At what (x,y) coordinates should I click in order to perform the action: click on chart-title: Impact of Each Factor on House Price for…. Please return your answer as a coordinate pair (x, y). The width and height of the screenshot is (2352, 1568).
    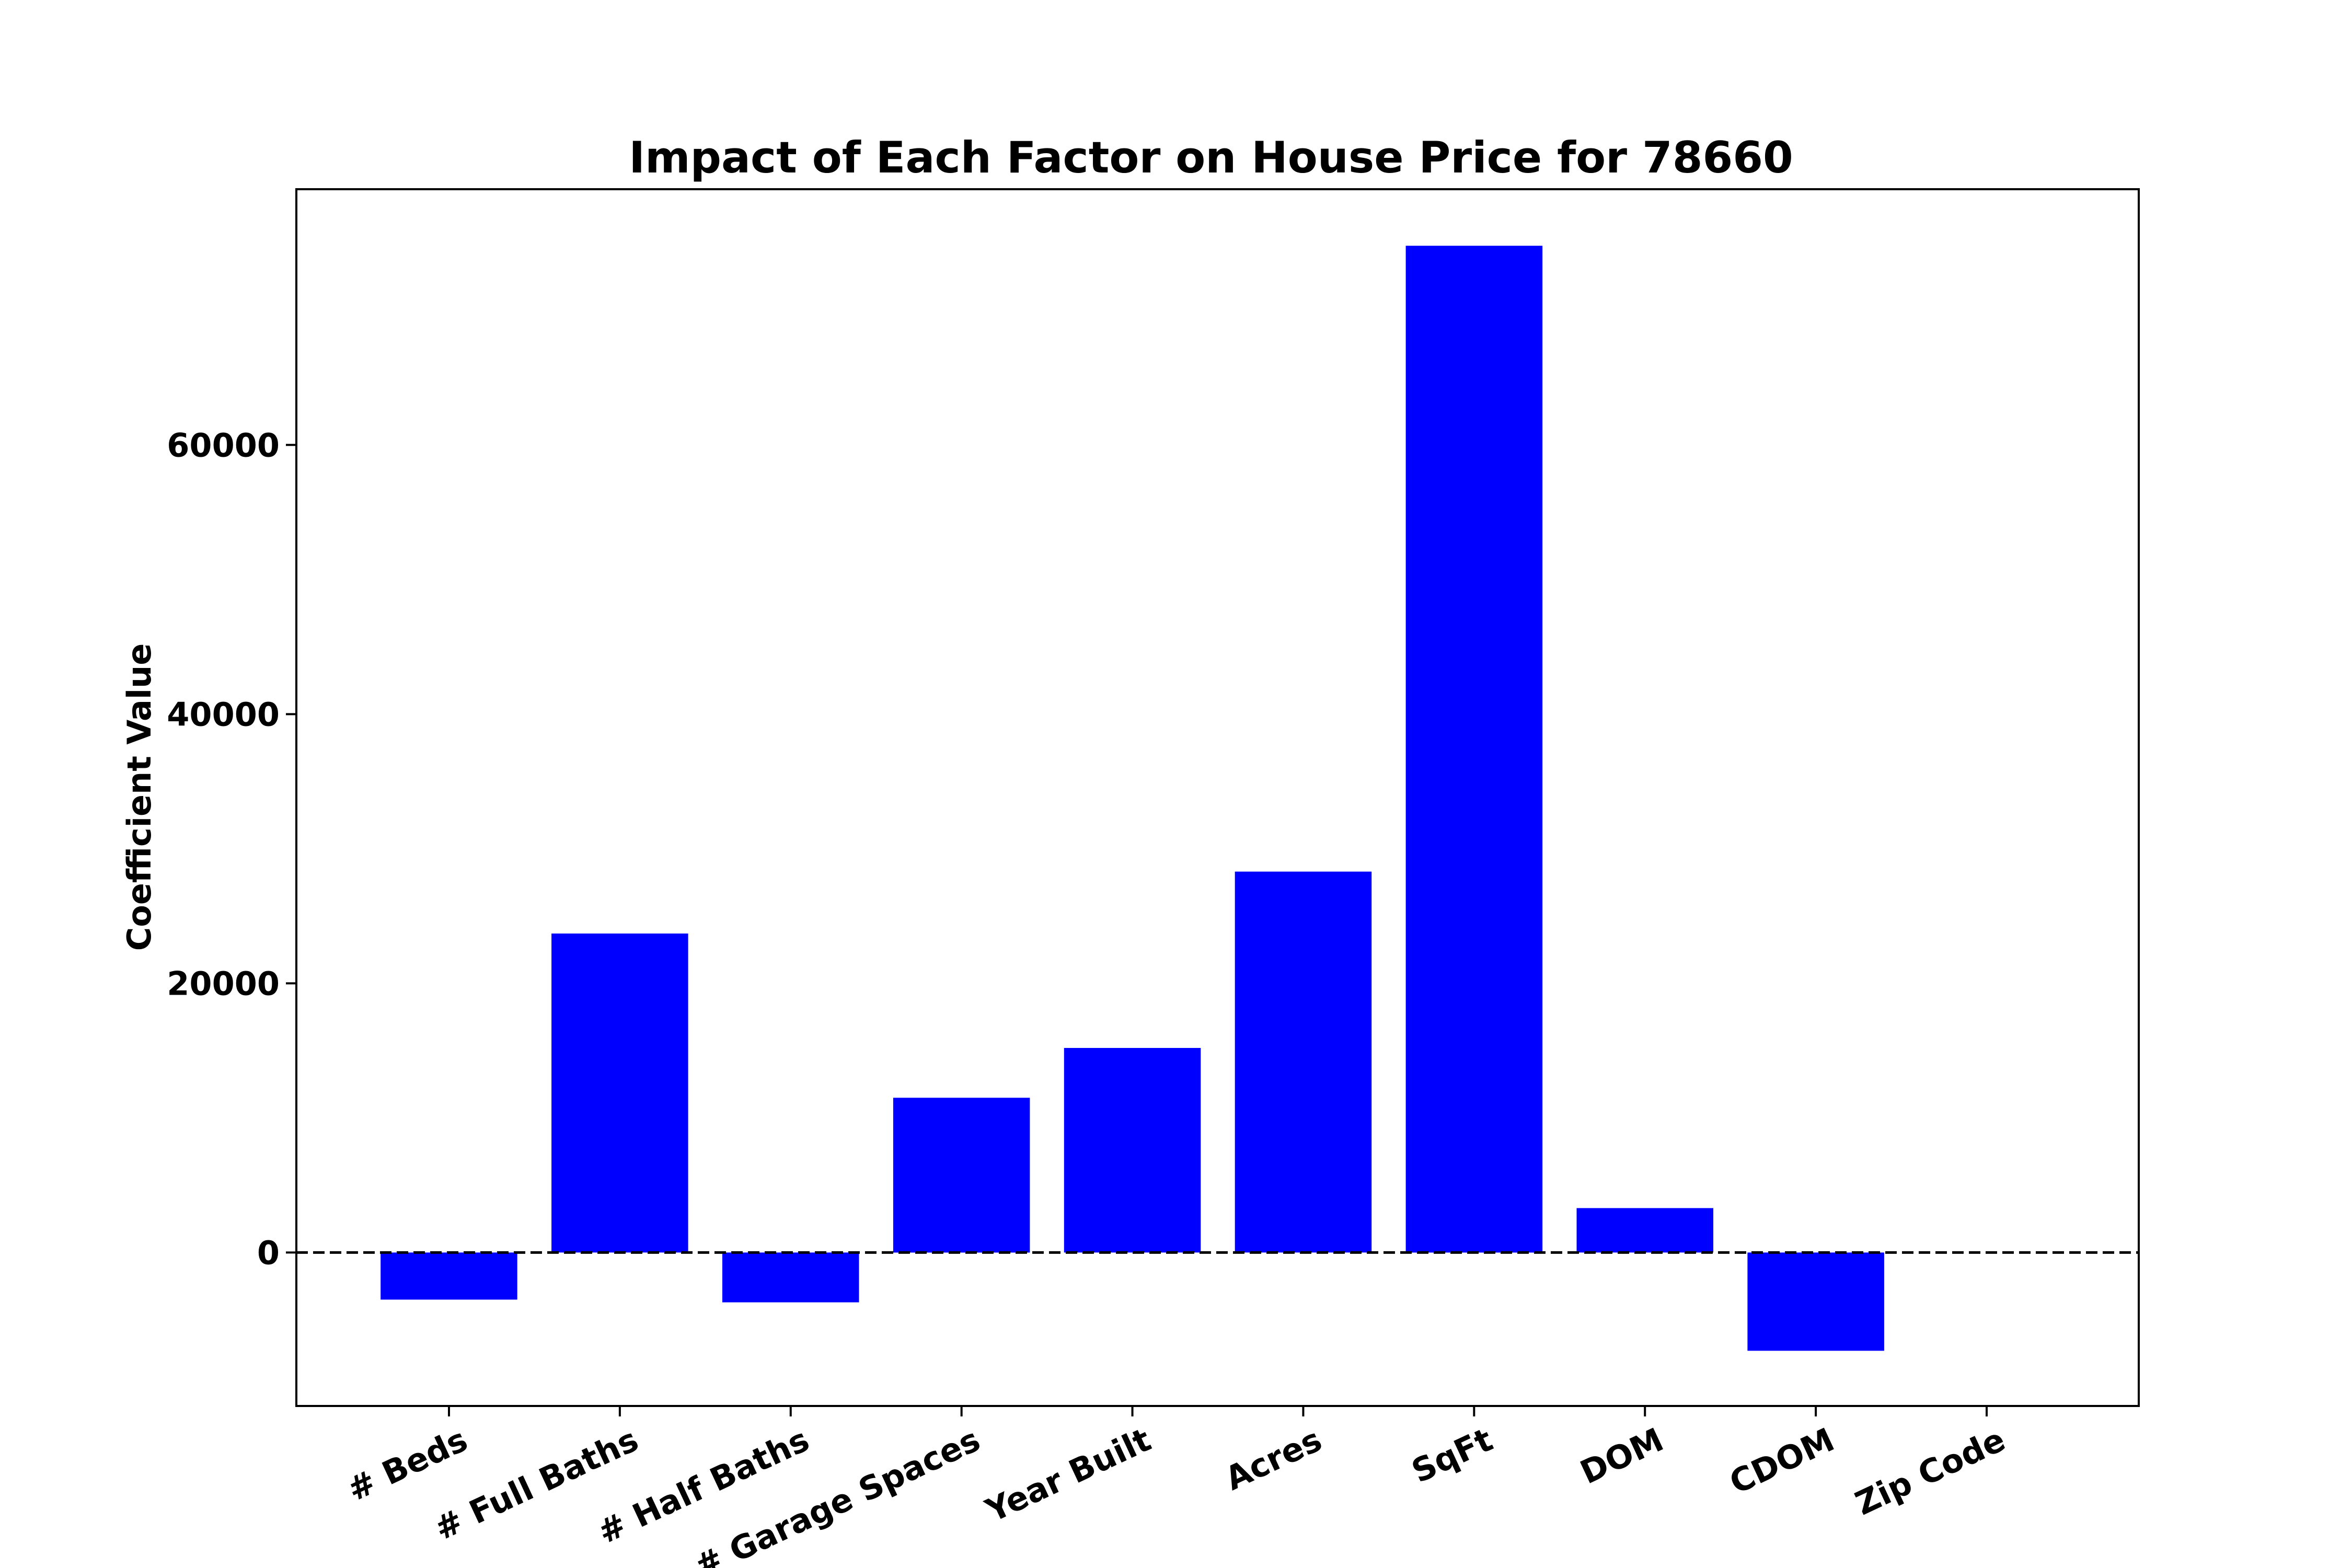
    Looking at the image, I should click on (1211, 157).